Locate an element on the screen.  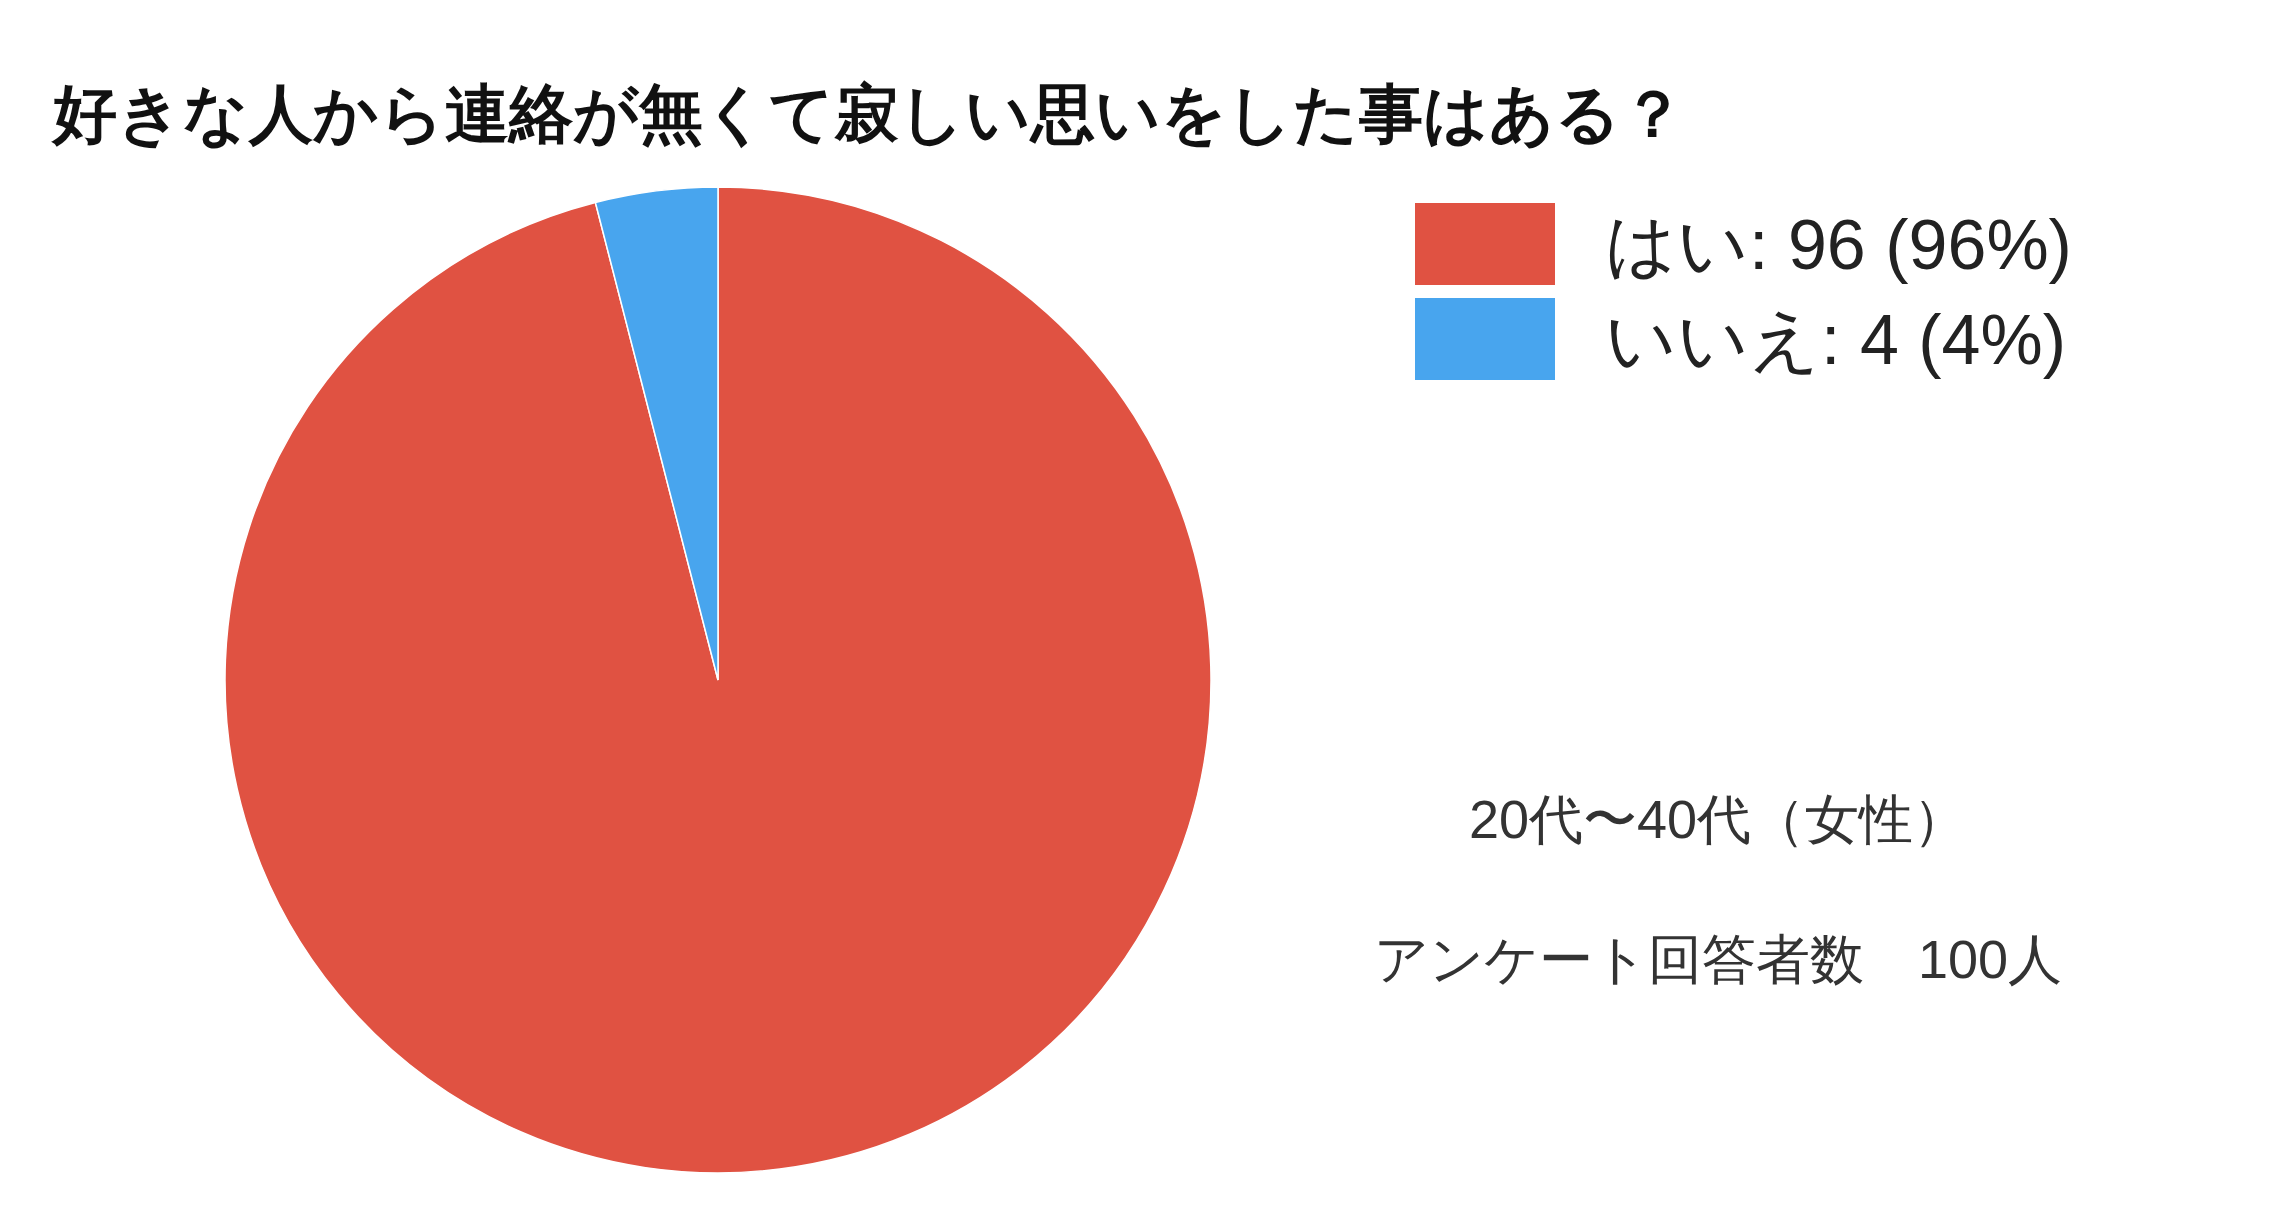
text: アンケート回答者数 100人 is located at coordinates (1718, 959).